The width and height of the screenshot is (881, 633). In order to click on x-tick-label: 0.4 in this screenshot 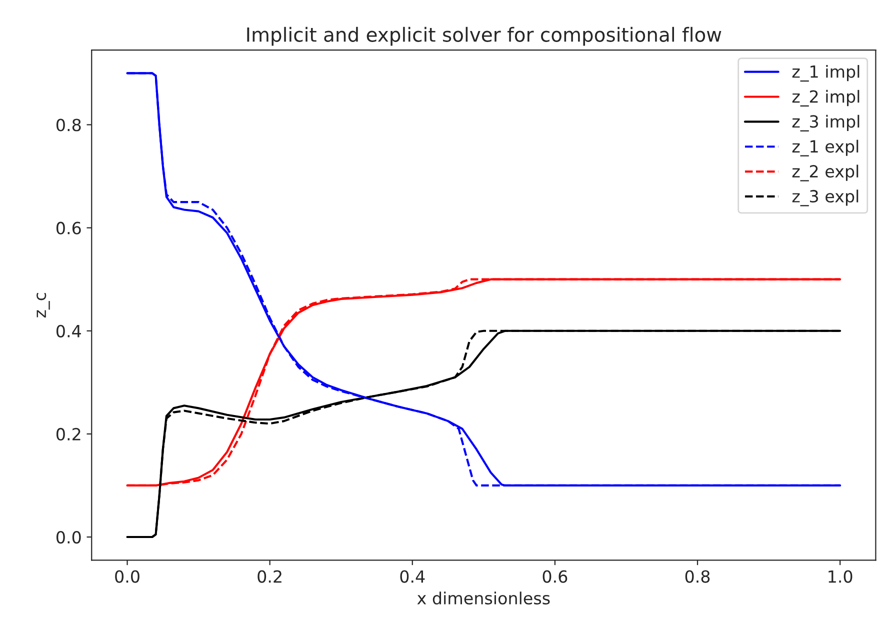, I will do `click(412, 576)`.